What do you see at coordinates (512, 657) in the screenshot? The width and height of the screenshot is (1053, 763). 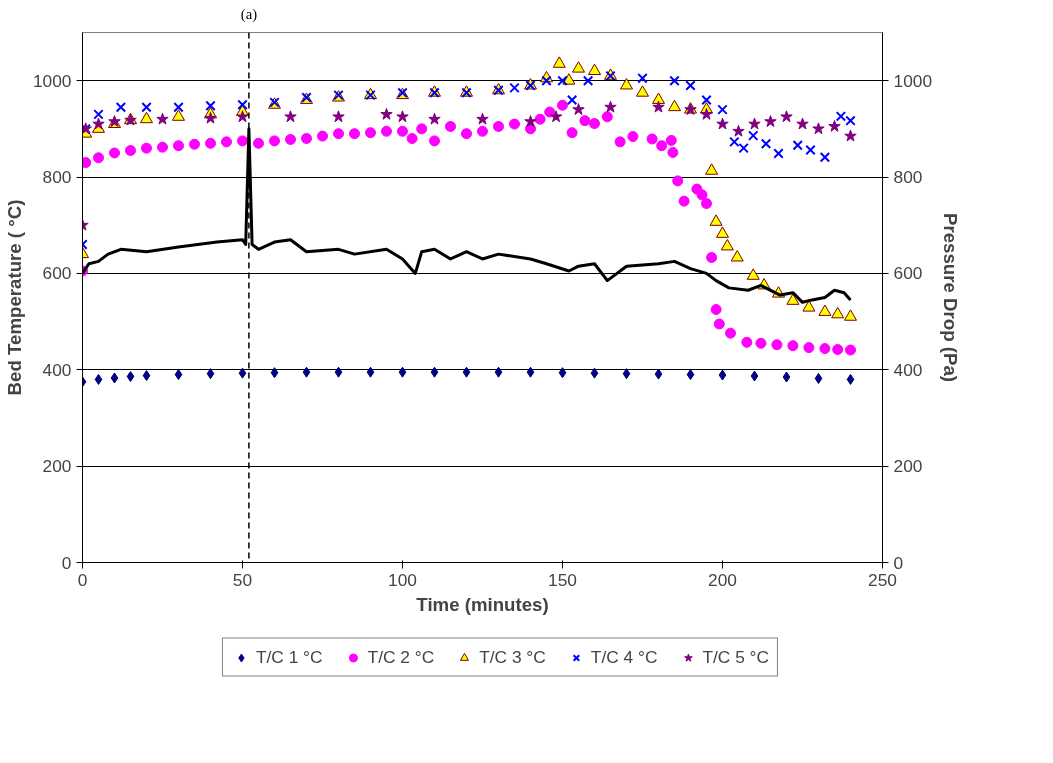 I see `legend-label: T/C 3 °C` at bounding box center [512, 657].